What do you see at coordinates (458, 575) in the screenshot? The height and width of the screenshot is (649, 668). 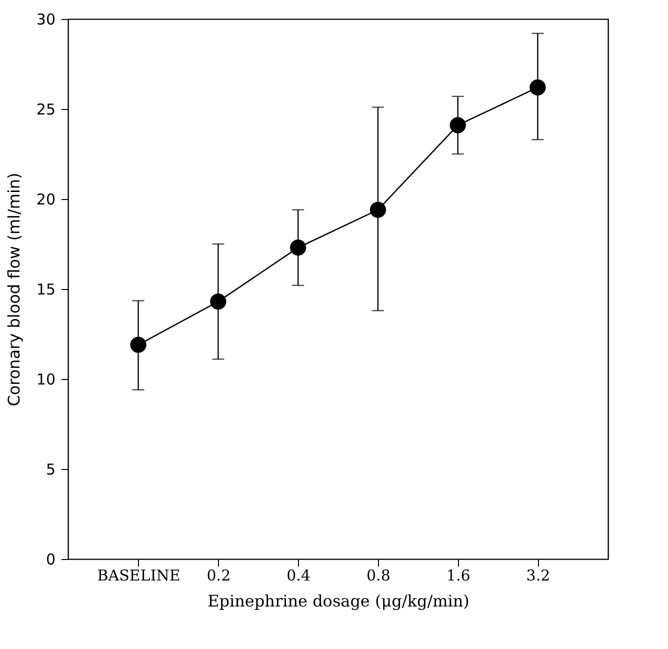 I see `x-tick-label: 1.6` at bounding box center [458, 575].